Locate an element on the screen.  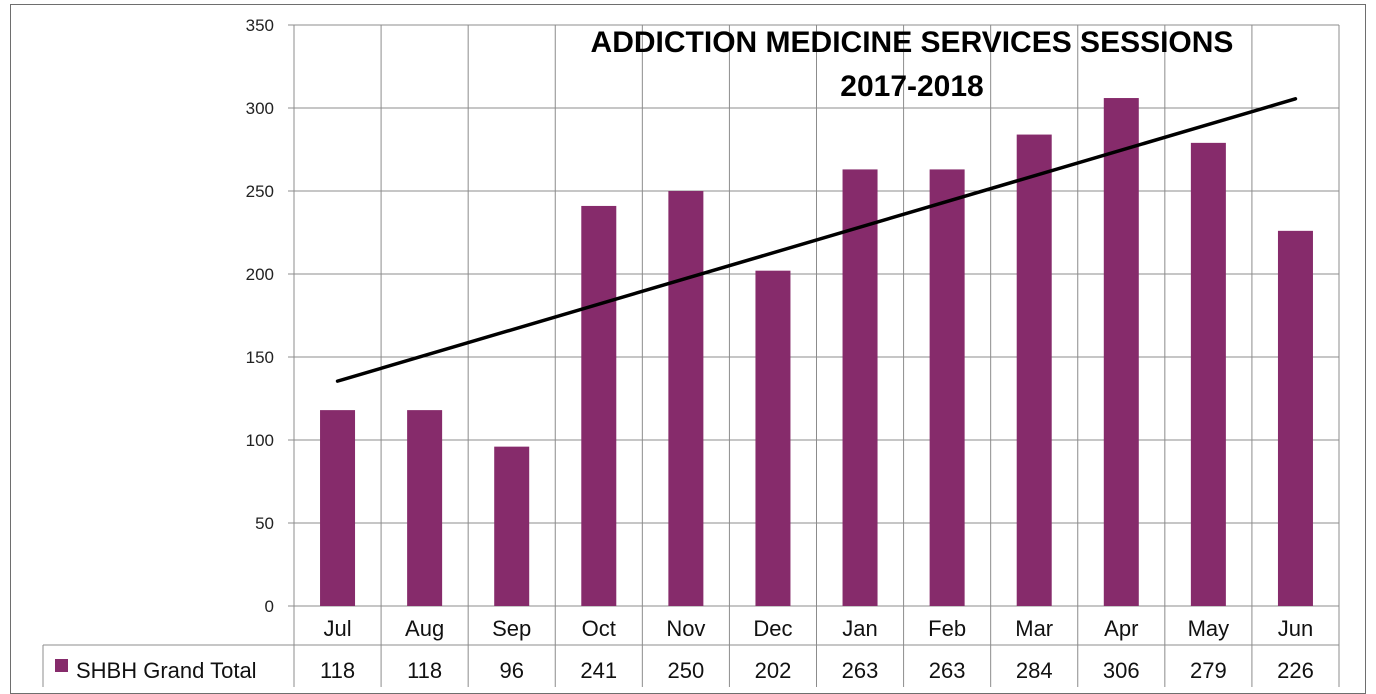
legend-label: SHBH Grand Total is located at coordinates (166, 670).